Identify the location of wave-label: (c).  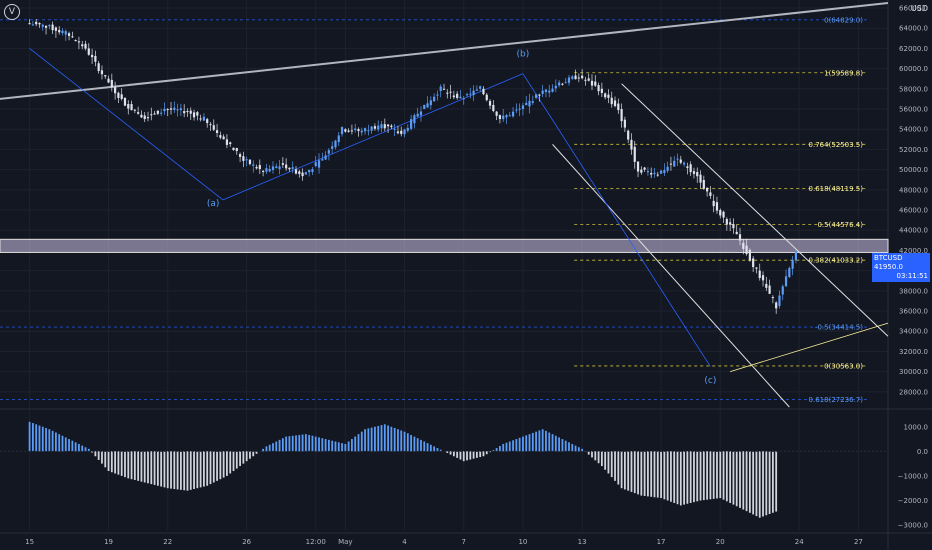
(710, 381).